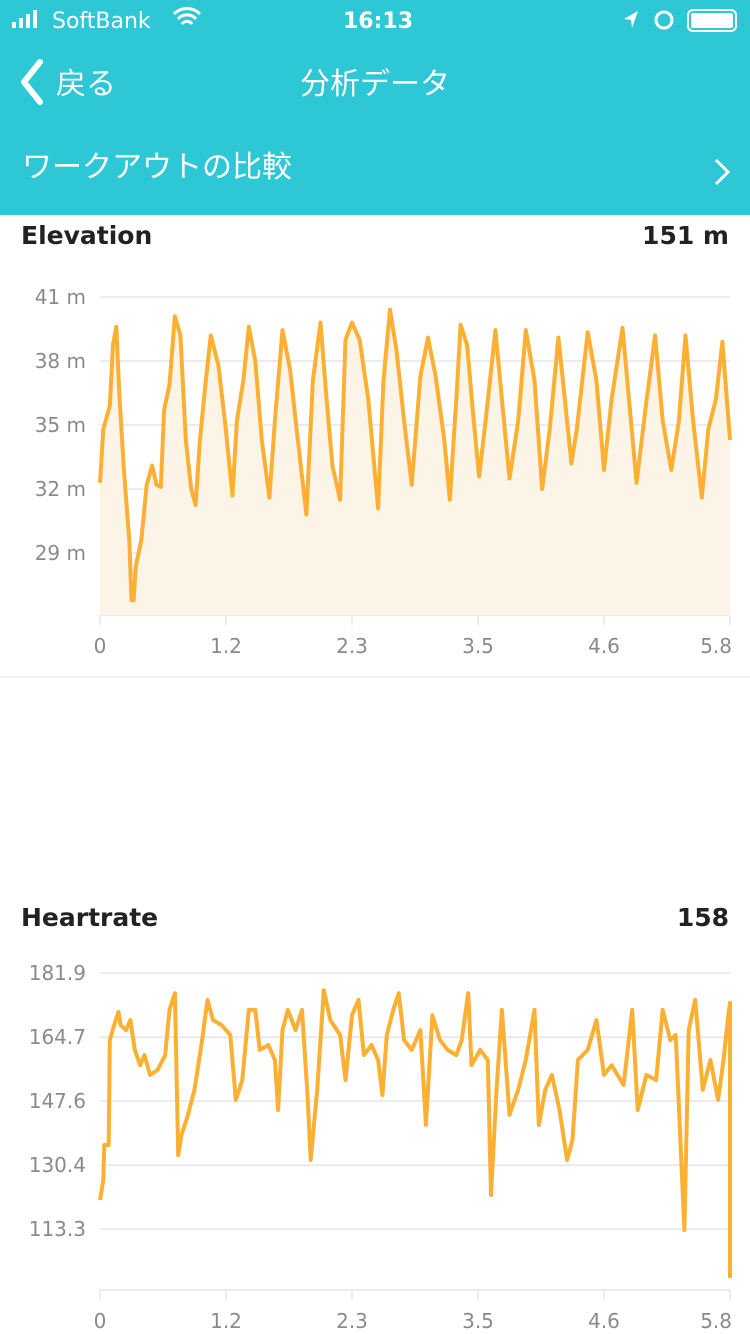  Describe the element at coordinates (722, 172) in the screenshot. I see `row-chevron` at that location.